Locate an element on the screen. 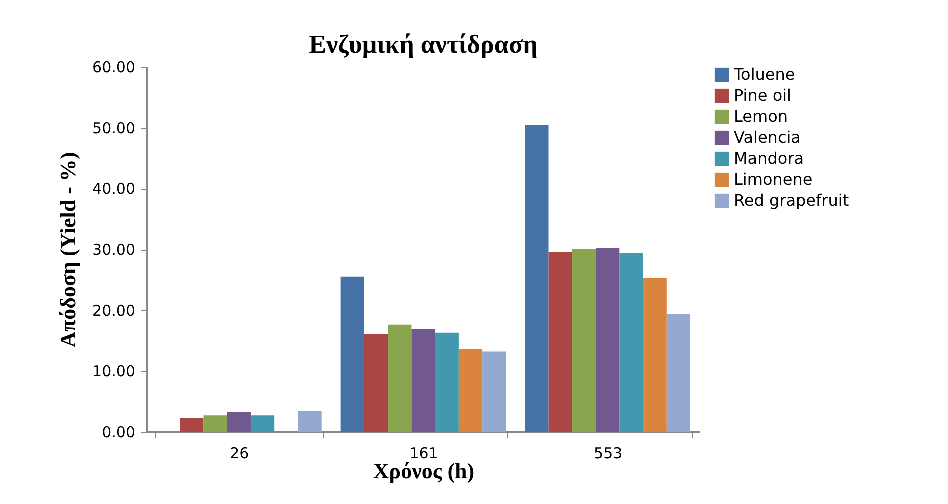 The height and width of the screenshot is (504, 948). y-tick-label: 10.00 is located at coordinates (114, 371).